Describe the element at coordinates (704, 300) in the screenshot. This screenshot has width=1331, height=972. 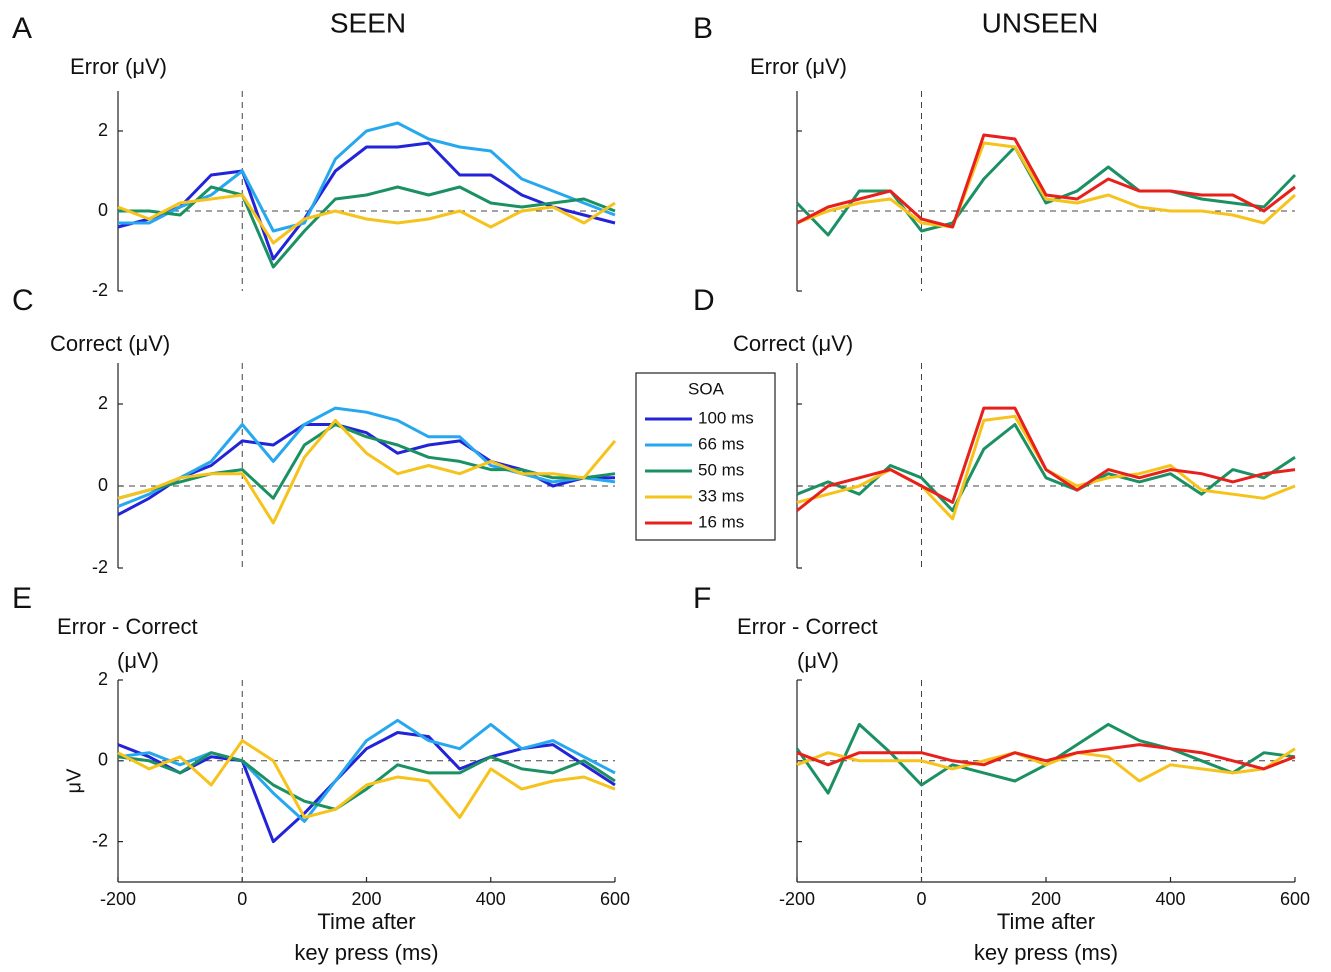
I see `panel-letter: D` at that location.